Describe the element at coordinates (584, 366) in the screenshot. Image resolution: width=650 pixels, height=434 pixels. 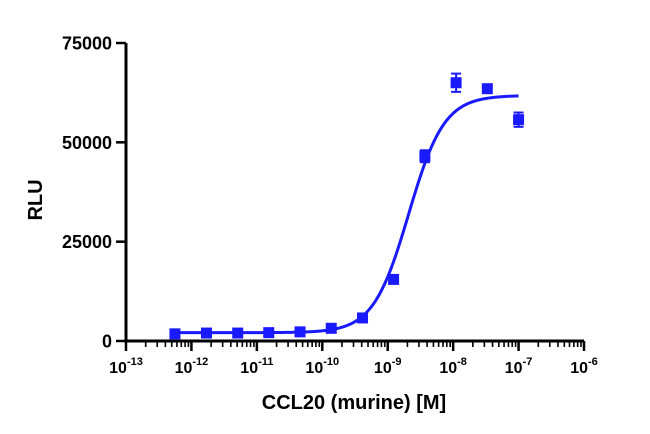
I see `x-tick-label: 10⁻⁶` at that location.